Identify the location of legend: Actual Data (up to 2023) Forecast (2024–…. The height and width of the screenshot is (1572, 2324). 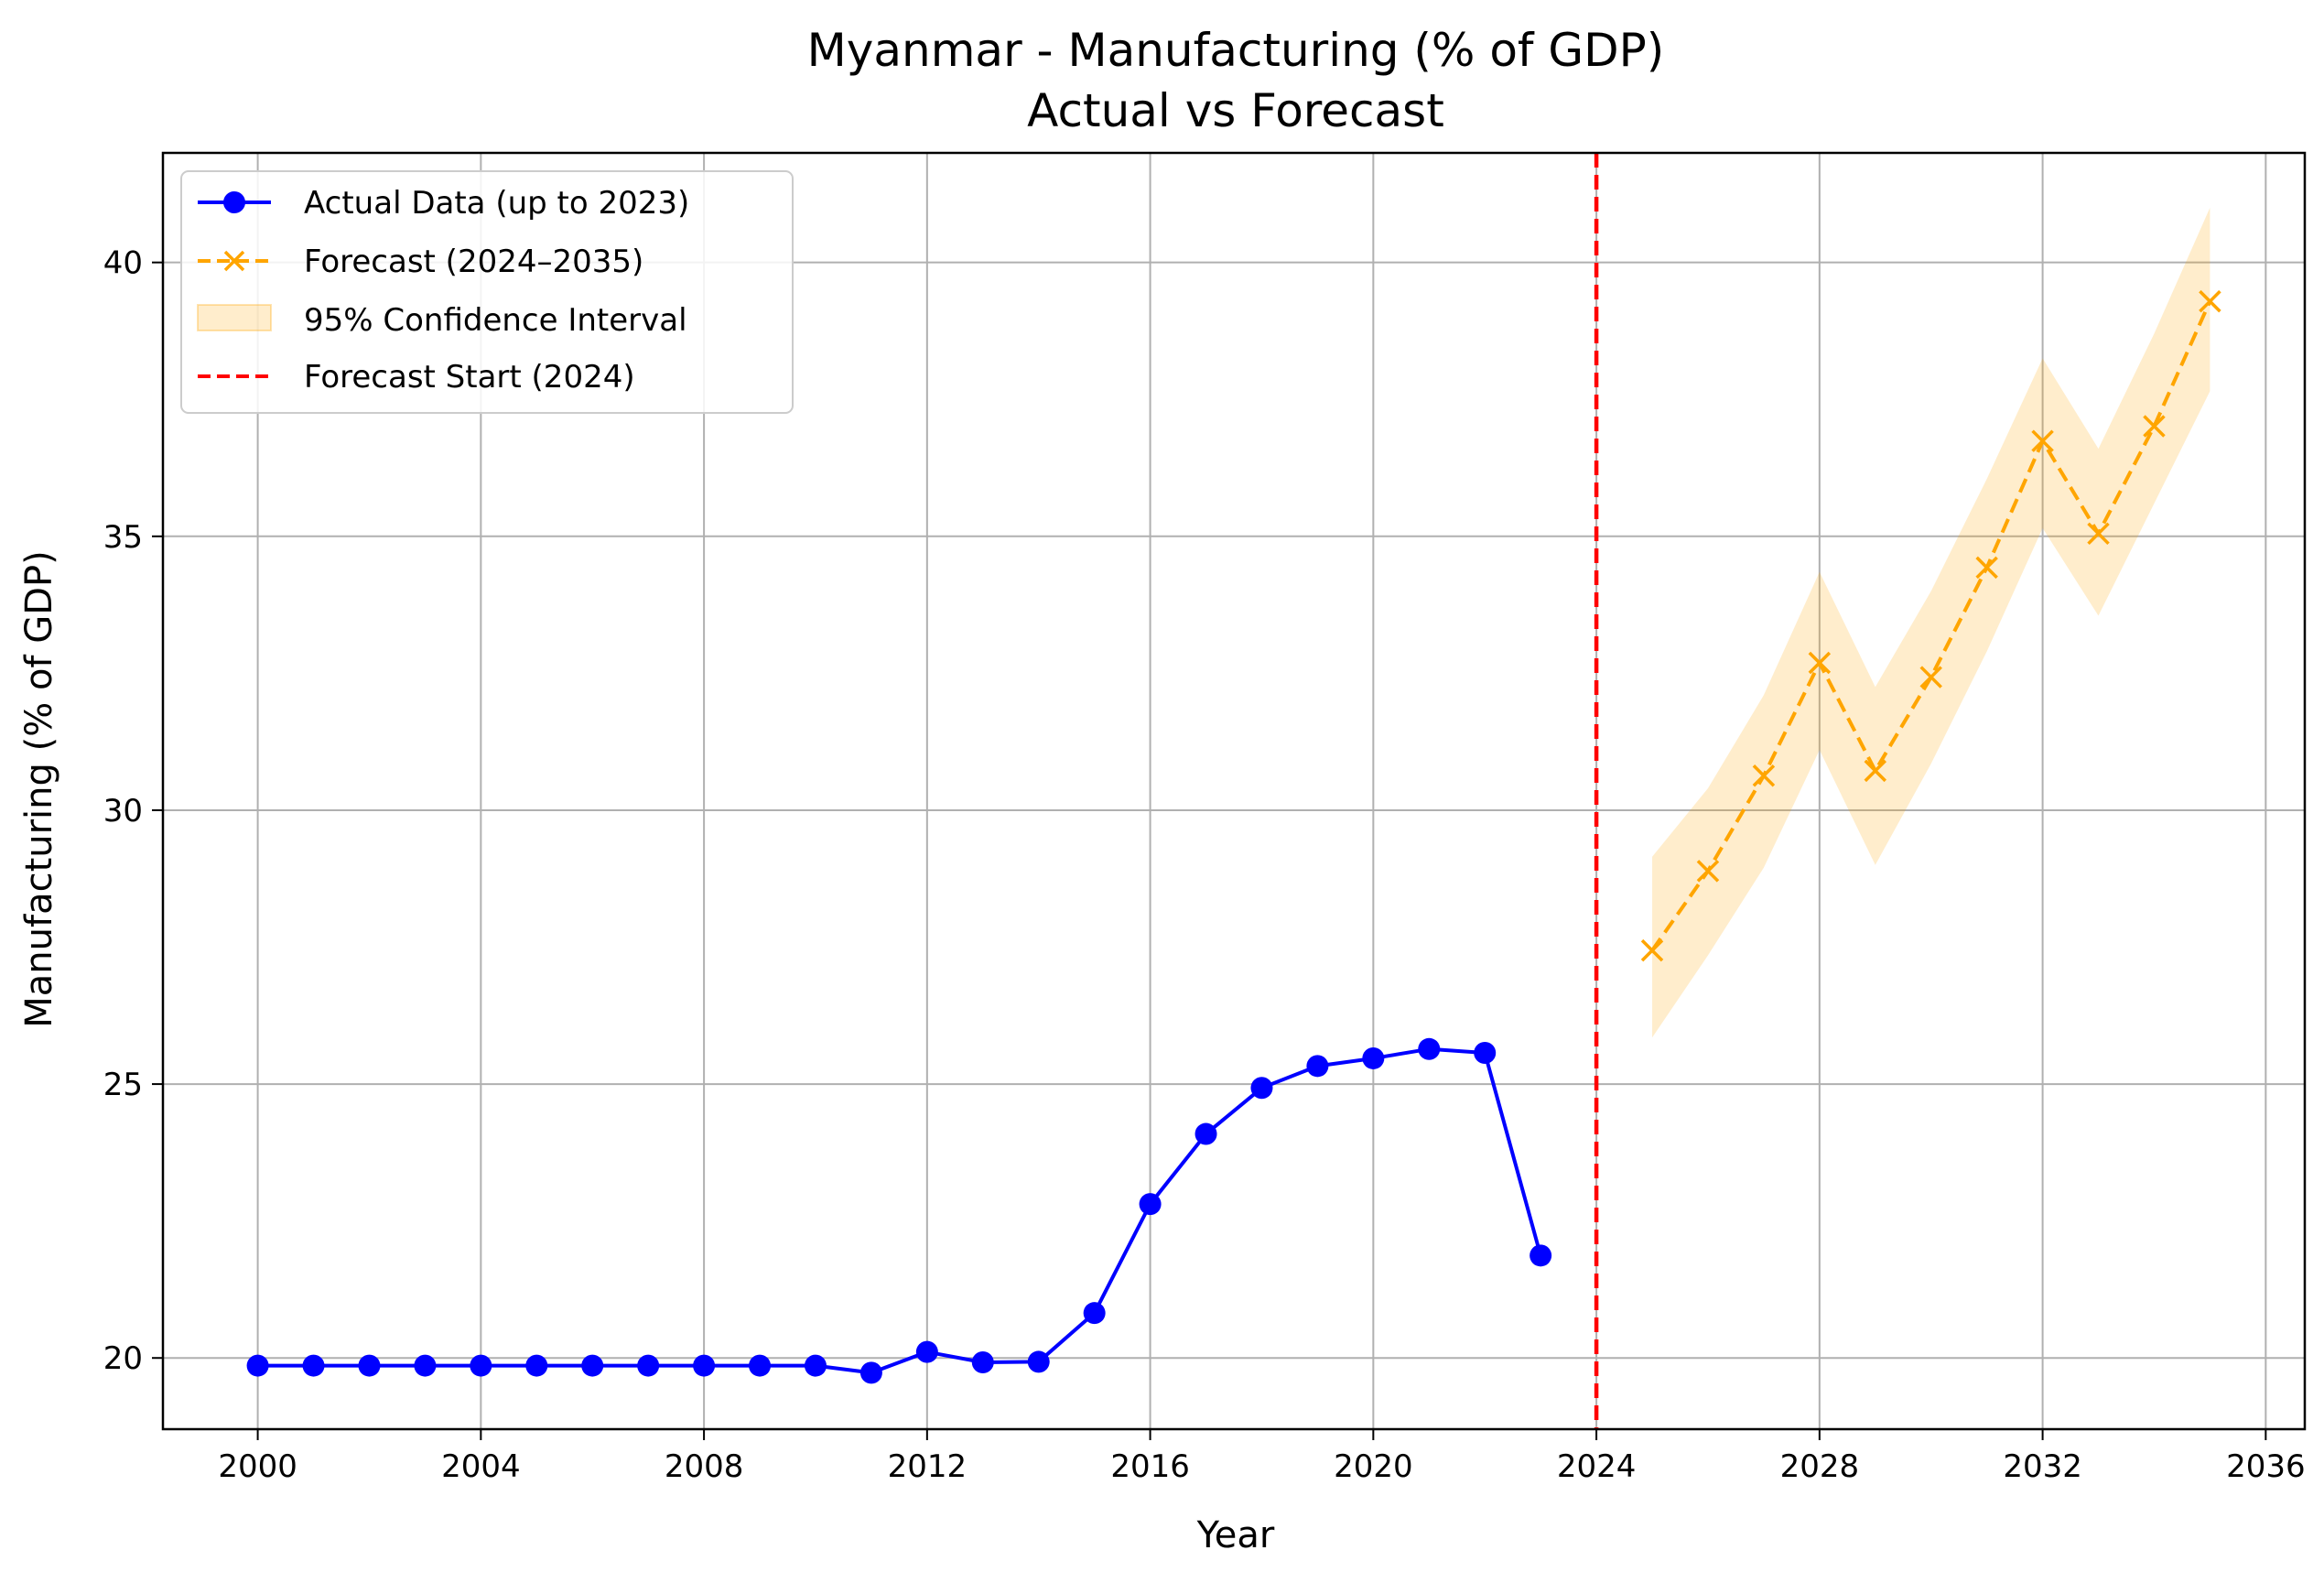
(487, 292).